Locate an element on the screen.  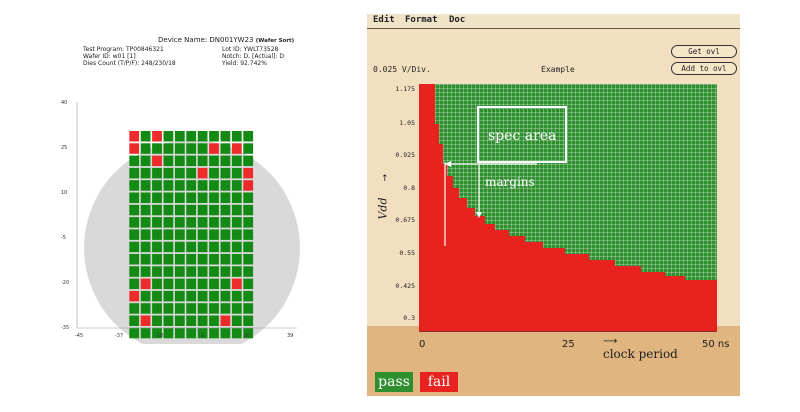
device-name: Device Name: DN001YW23 (Wafer Sort) is located at coordinates (226, 40).